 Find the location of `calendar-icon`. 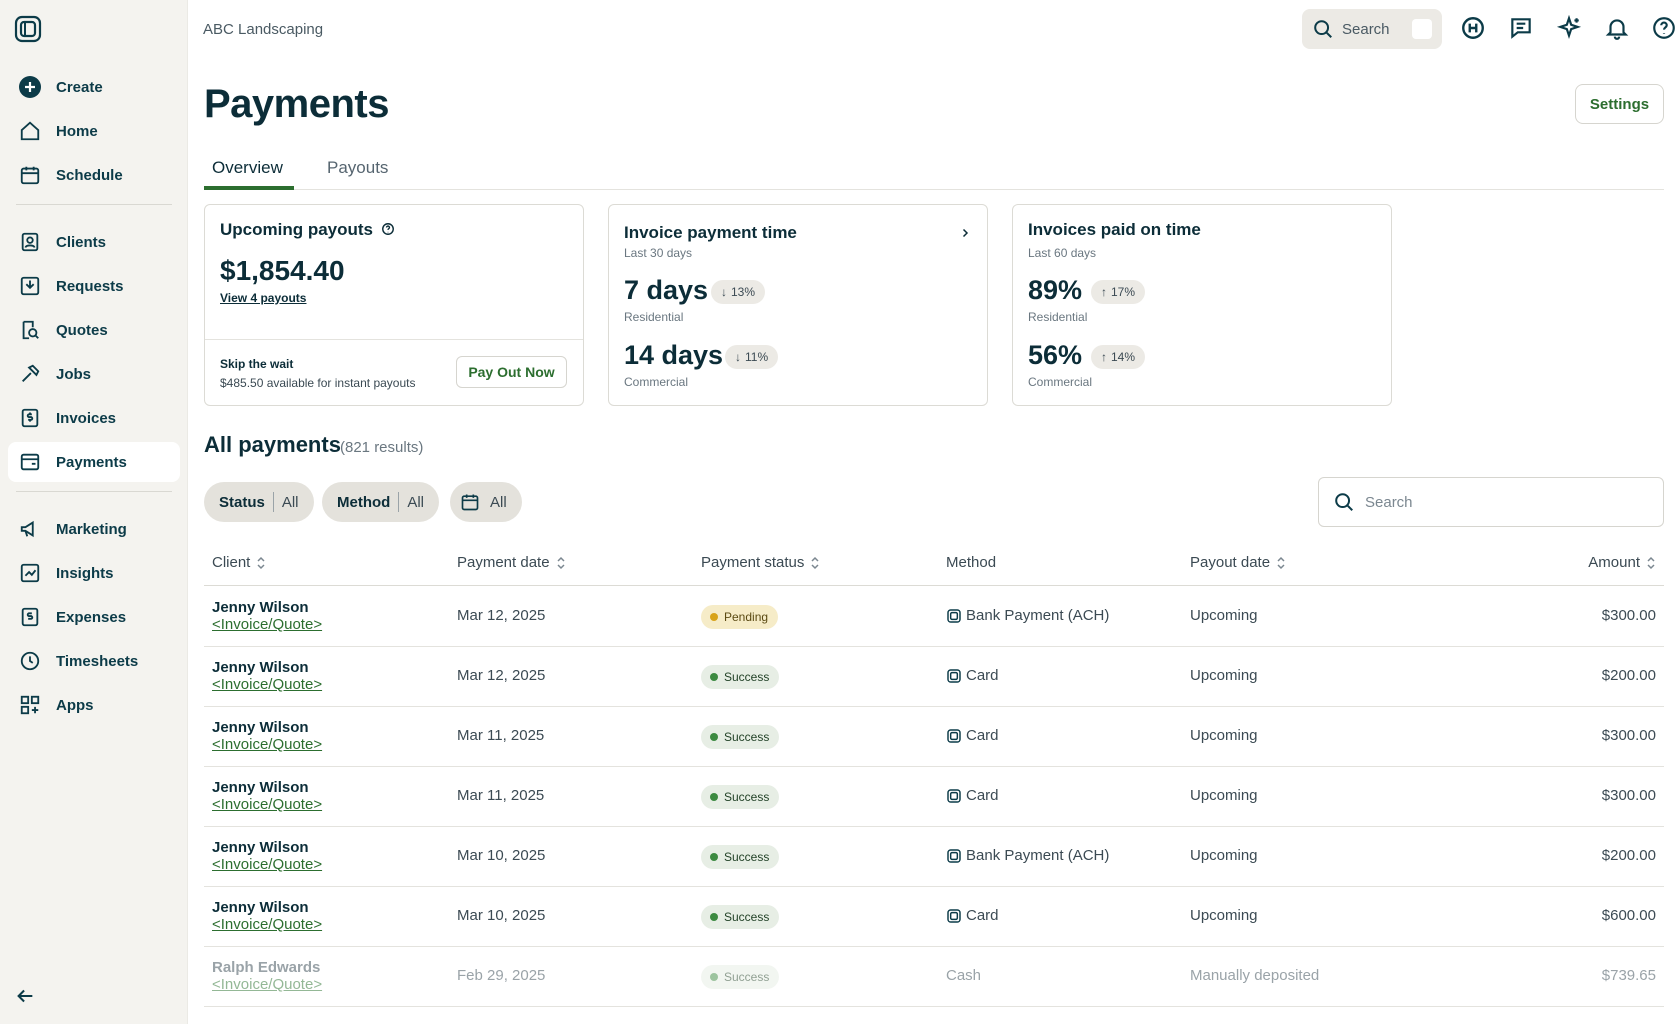

calendar-icon is located at coordinates (470, 502).